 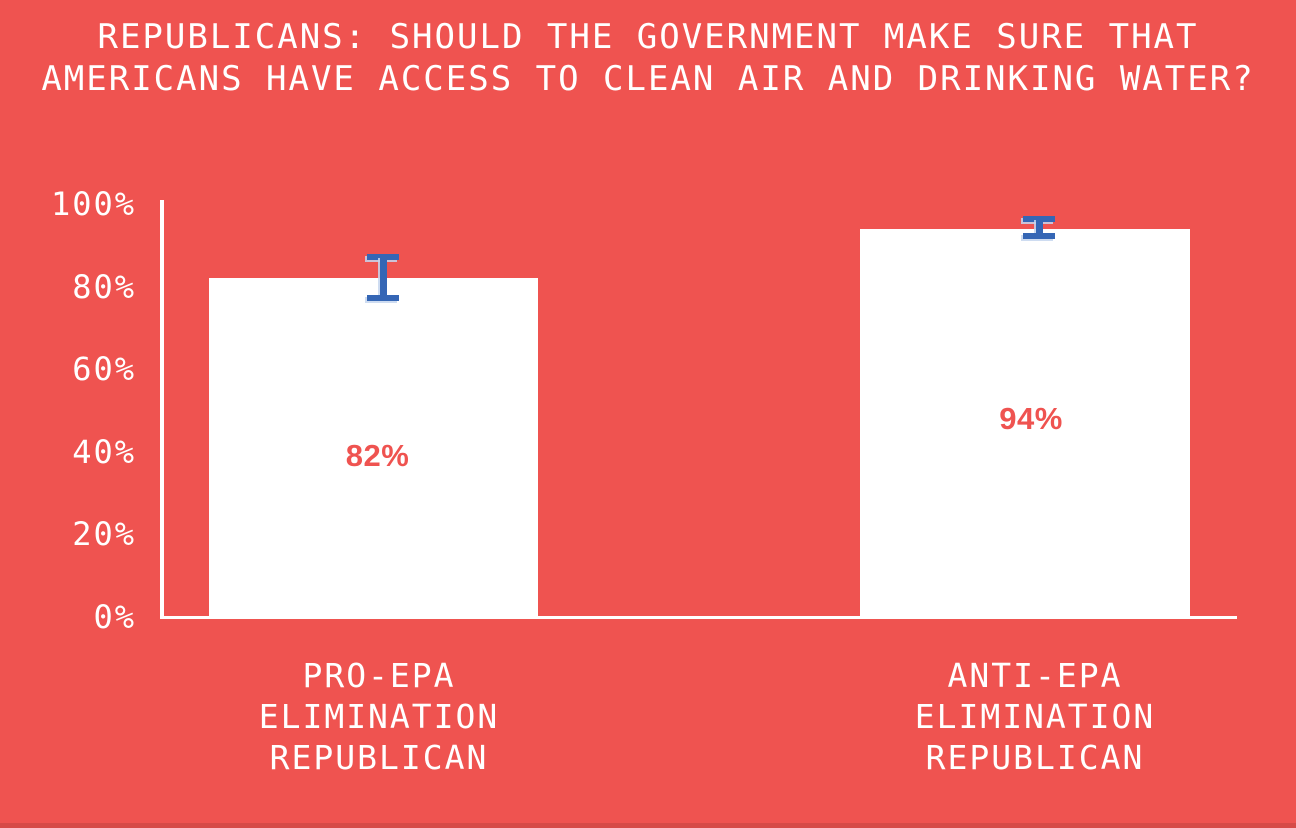 I want to click on error-bar-pro-epa, so click(x=383, y=277).